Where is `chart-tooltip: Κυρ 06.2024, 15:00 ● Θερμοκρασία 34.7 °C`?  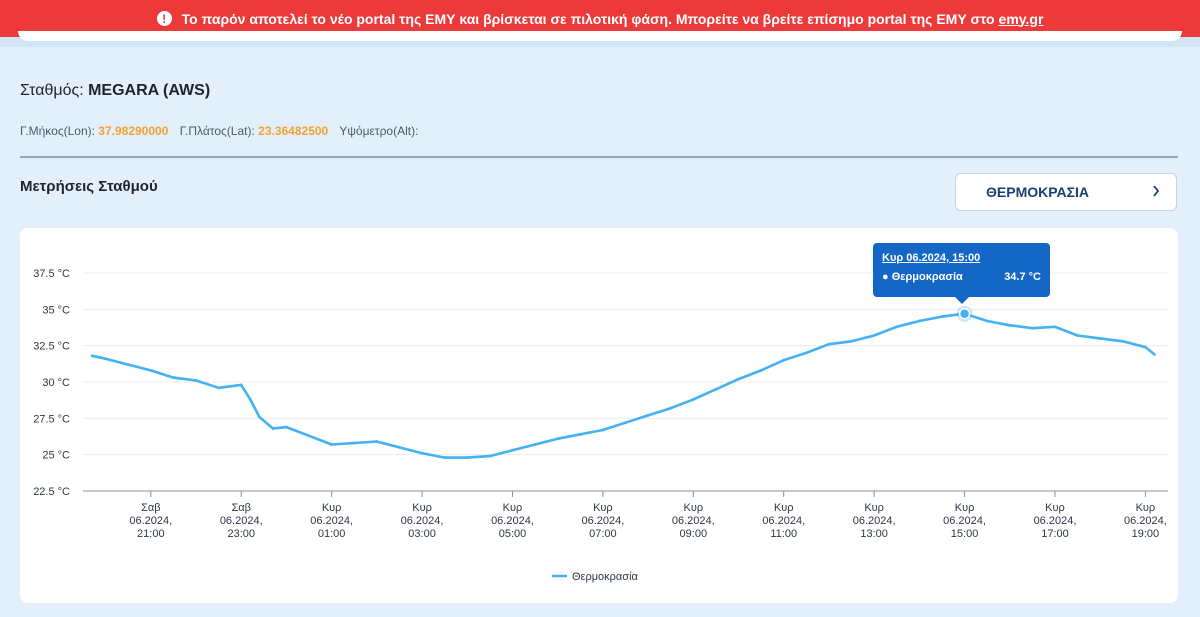
chart-tooltip: Κυρ 06.2024, 15:00 ● Θερμοκρασία 34.7 °C is located at coordinates (961, 273).